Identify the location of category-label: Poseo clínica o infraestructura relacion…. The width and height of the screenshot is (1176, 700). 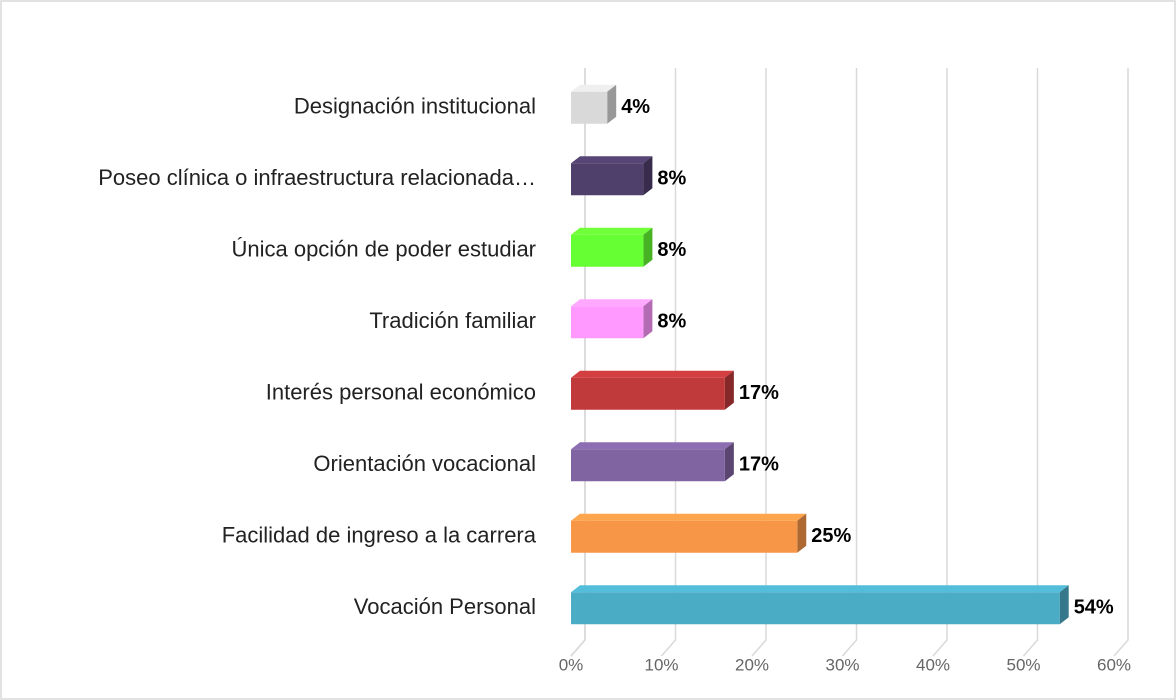
(317, 177).